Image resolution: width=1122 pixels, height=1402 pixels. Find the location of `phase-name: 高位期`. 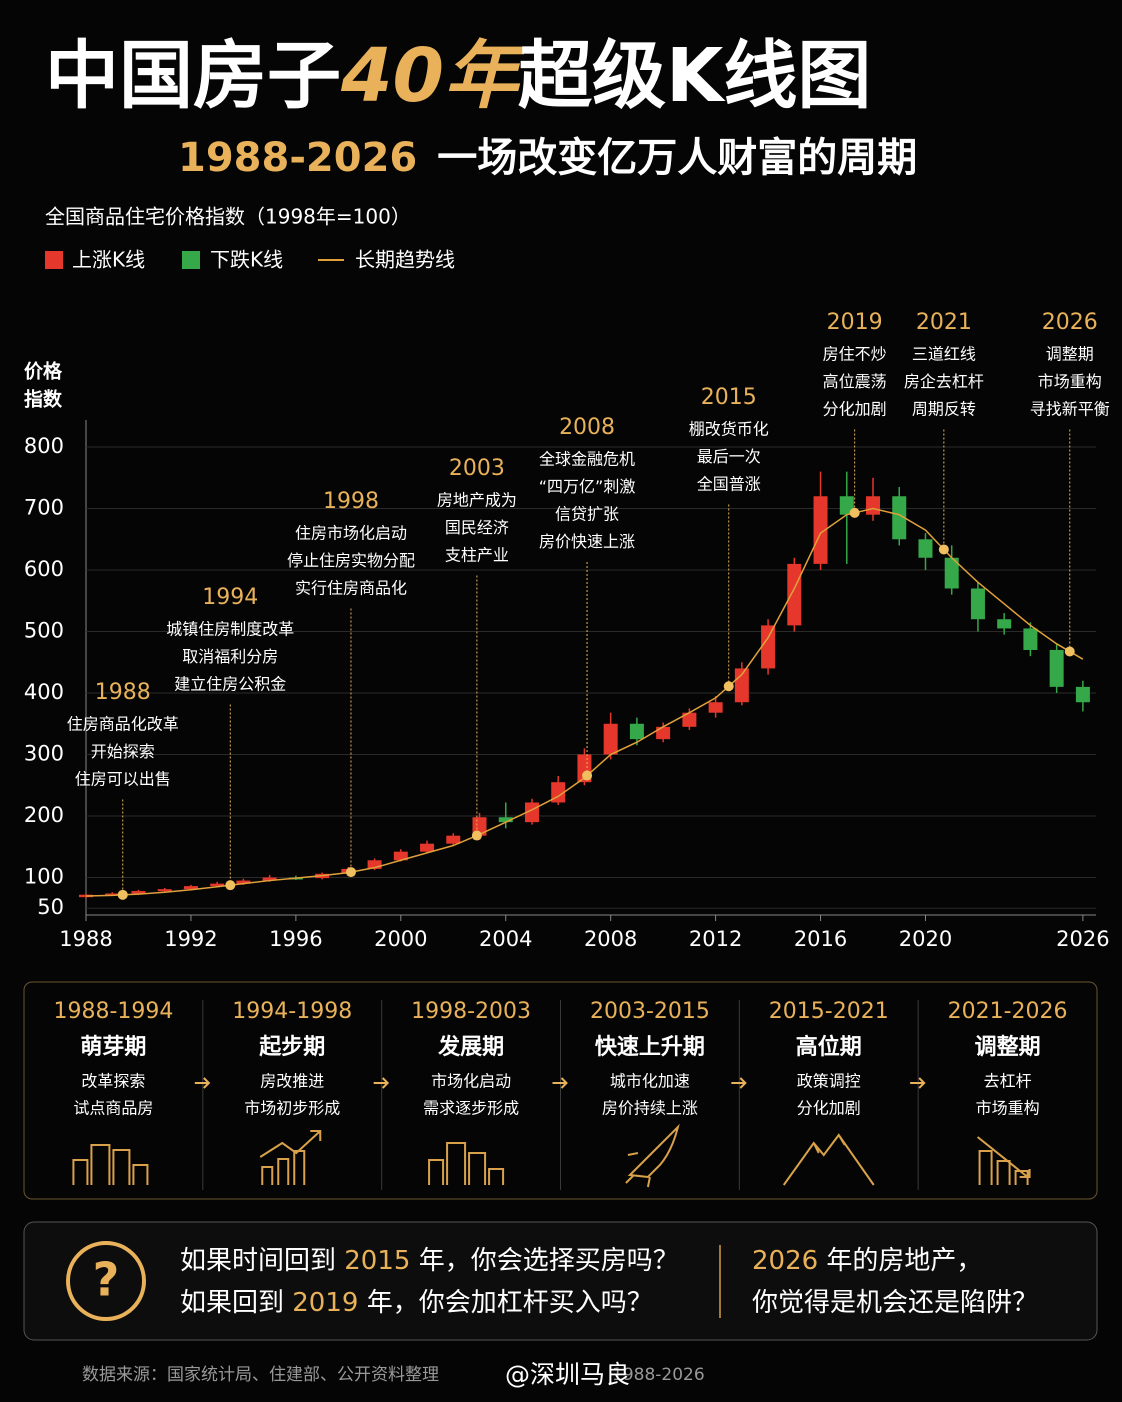

phase-name: 高位期 is located at coordinates (829, 1047).